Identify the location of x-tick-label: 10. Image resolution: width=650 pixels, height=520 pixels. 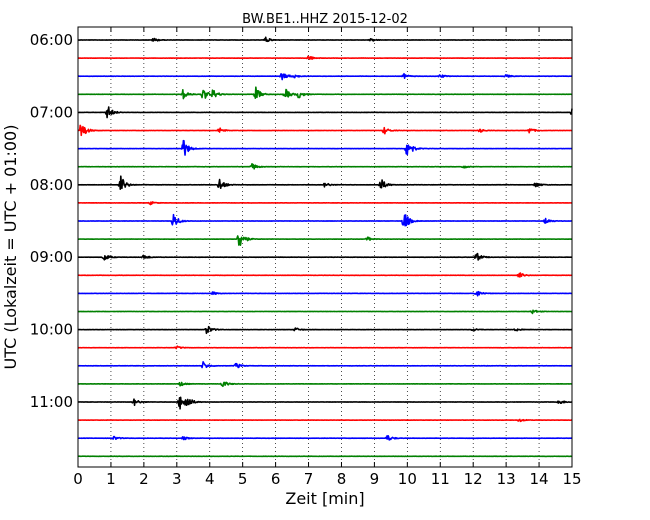
(407, 479).